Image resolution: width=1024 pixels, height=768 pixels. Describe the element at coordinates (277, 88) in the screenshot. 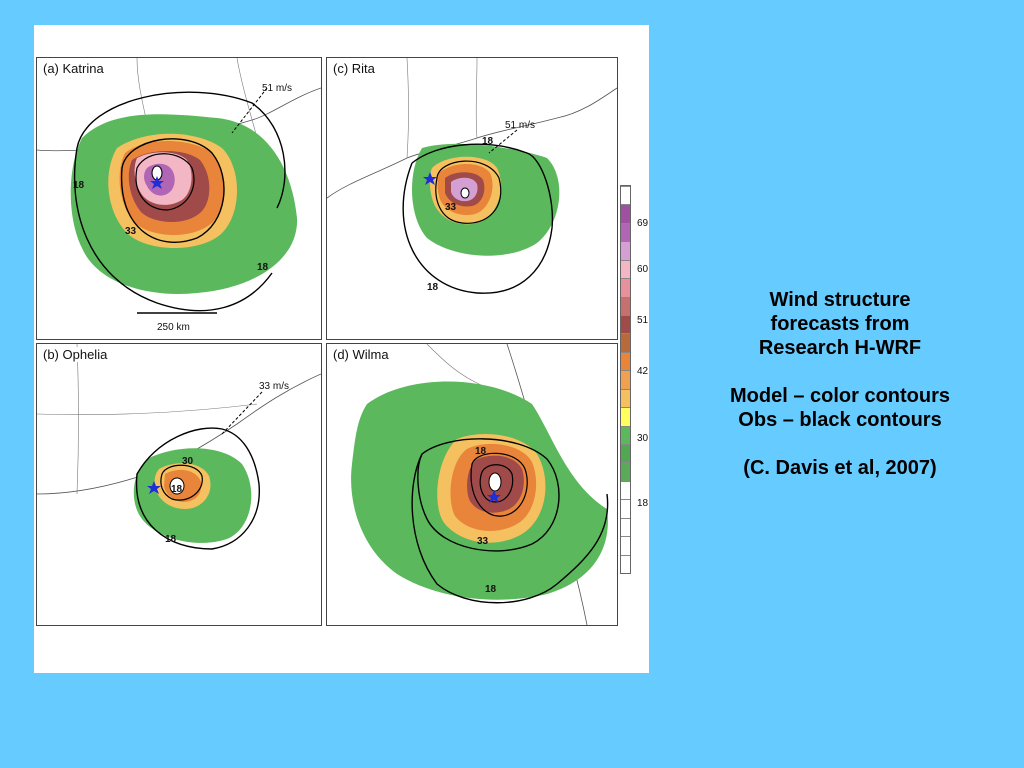

I see `katrina-annotation: 51 m/s` at that location.